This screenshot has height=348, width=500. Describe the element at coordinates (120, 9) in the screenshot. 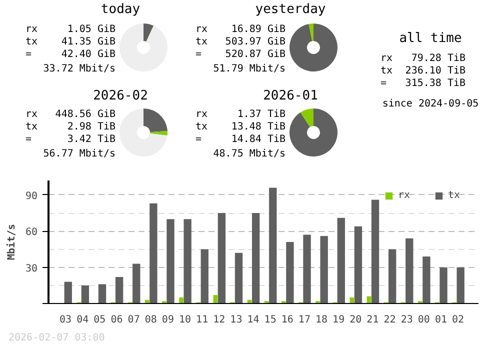

I see `chart-title: today` at that location.